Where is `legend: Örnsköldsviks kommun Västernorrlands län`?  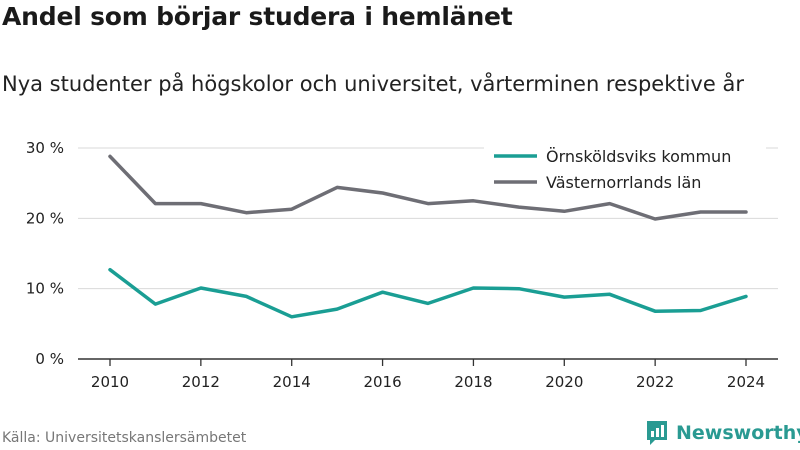
legend: Örnsköldsviks kommun Västernorrlands län is located at coordinates (625, 168).